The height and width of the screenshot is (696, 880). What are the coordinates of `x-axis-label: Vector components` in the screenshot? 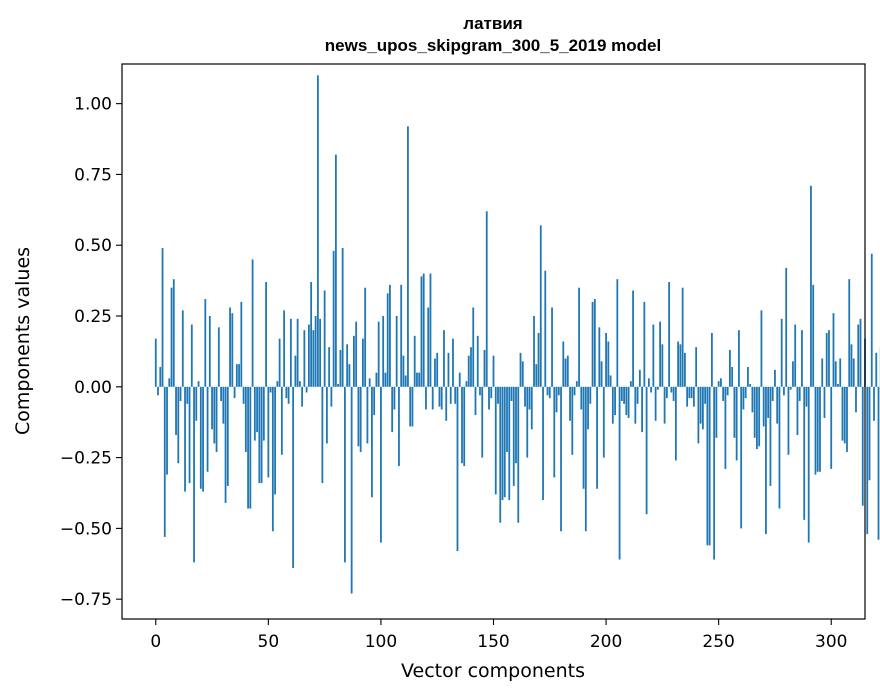 It's located at (493, 671).